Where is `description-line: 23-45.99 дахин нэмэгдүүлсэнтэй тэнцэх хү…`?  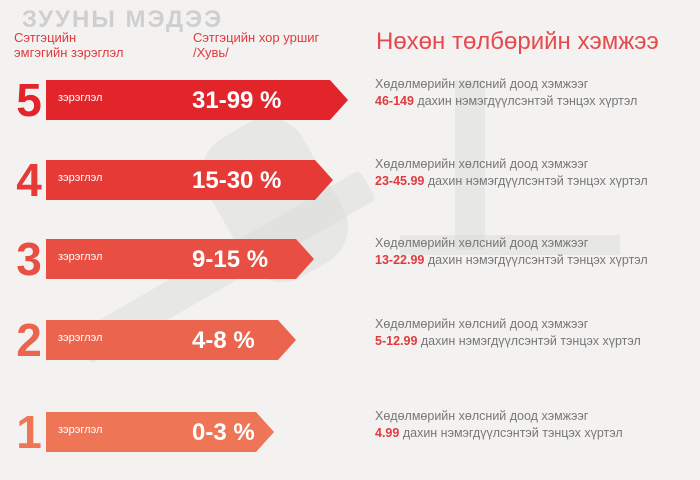
description-line: 23-45.99 дахин нэмэгдүүлсэнтэй тэнцэх хү… is located at coordinates (535, 181).